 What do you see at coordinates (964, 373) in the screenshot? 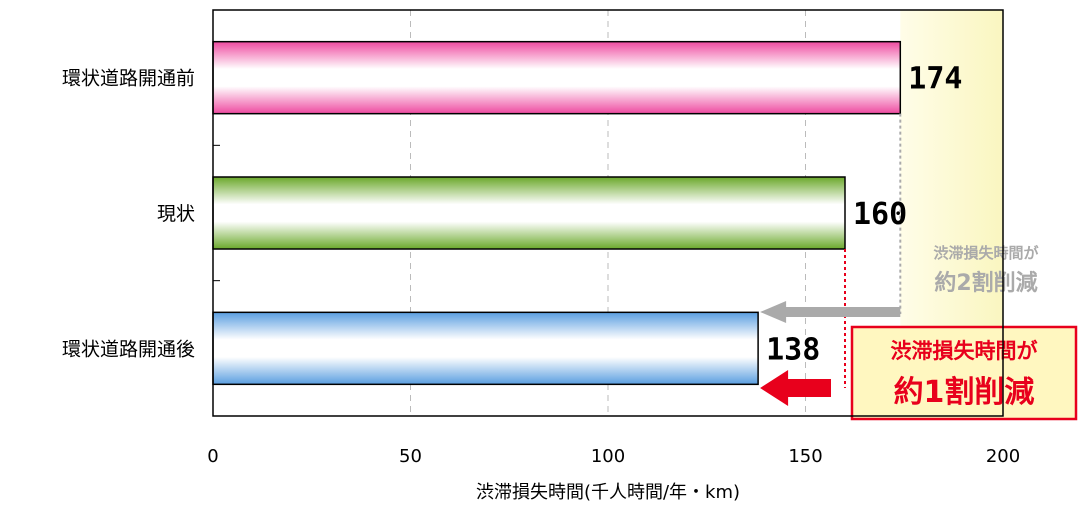
I see `callout-box` at bounding box center [964, 373].